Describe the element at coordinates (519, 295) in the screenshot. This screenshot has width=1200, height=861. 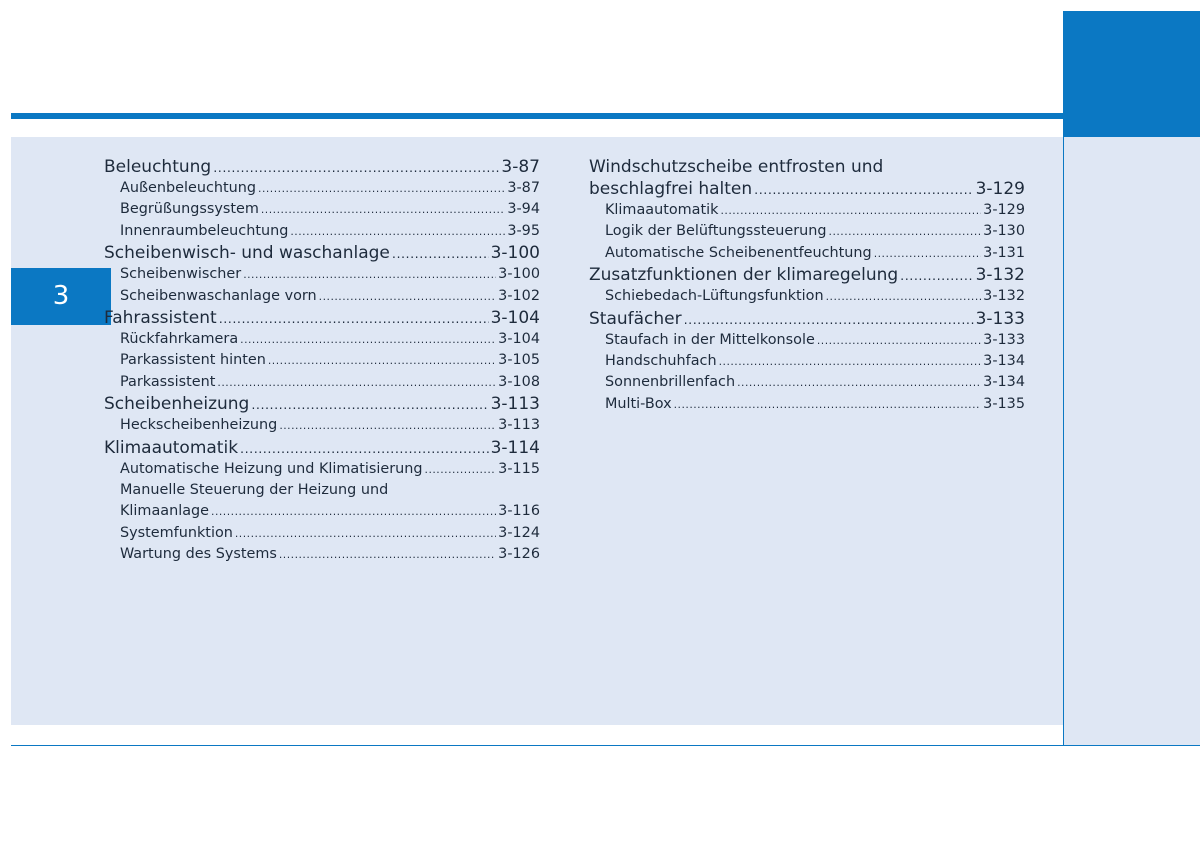
I see `toc-page-number: 3-102` at that location.